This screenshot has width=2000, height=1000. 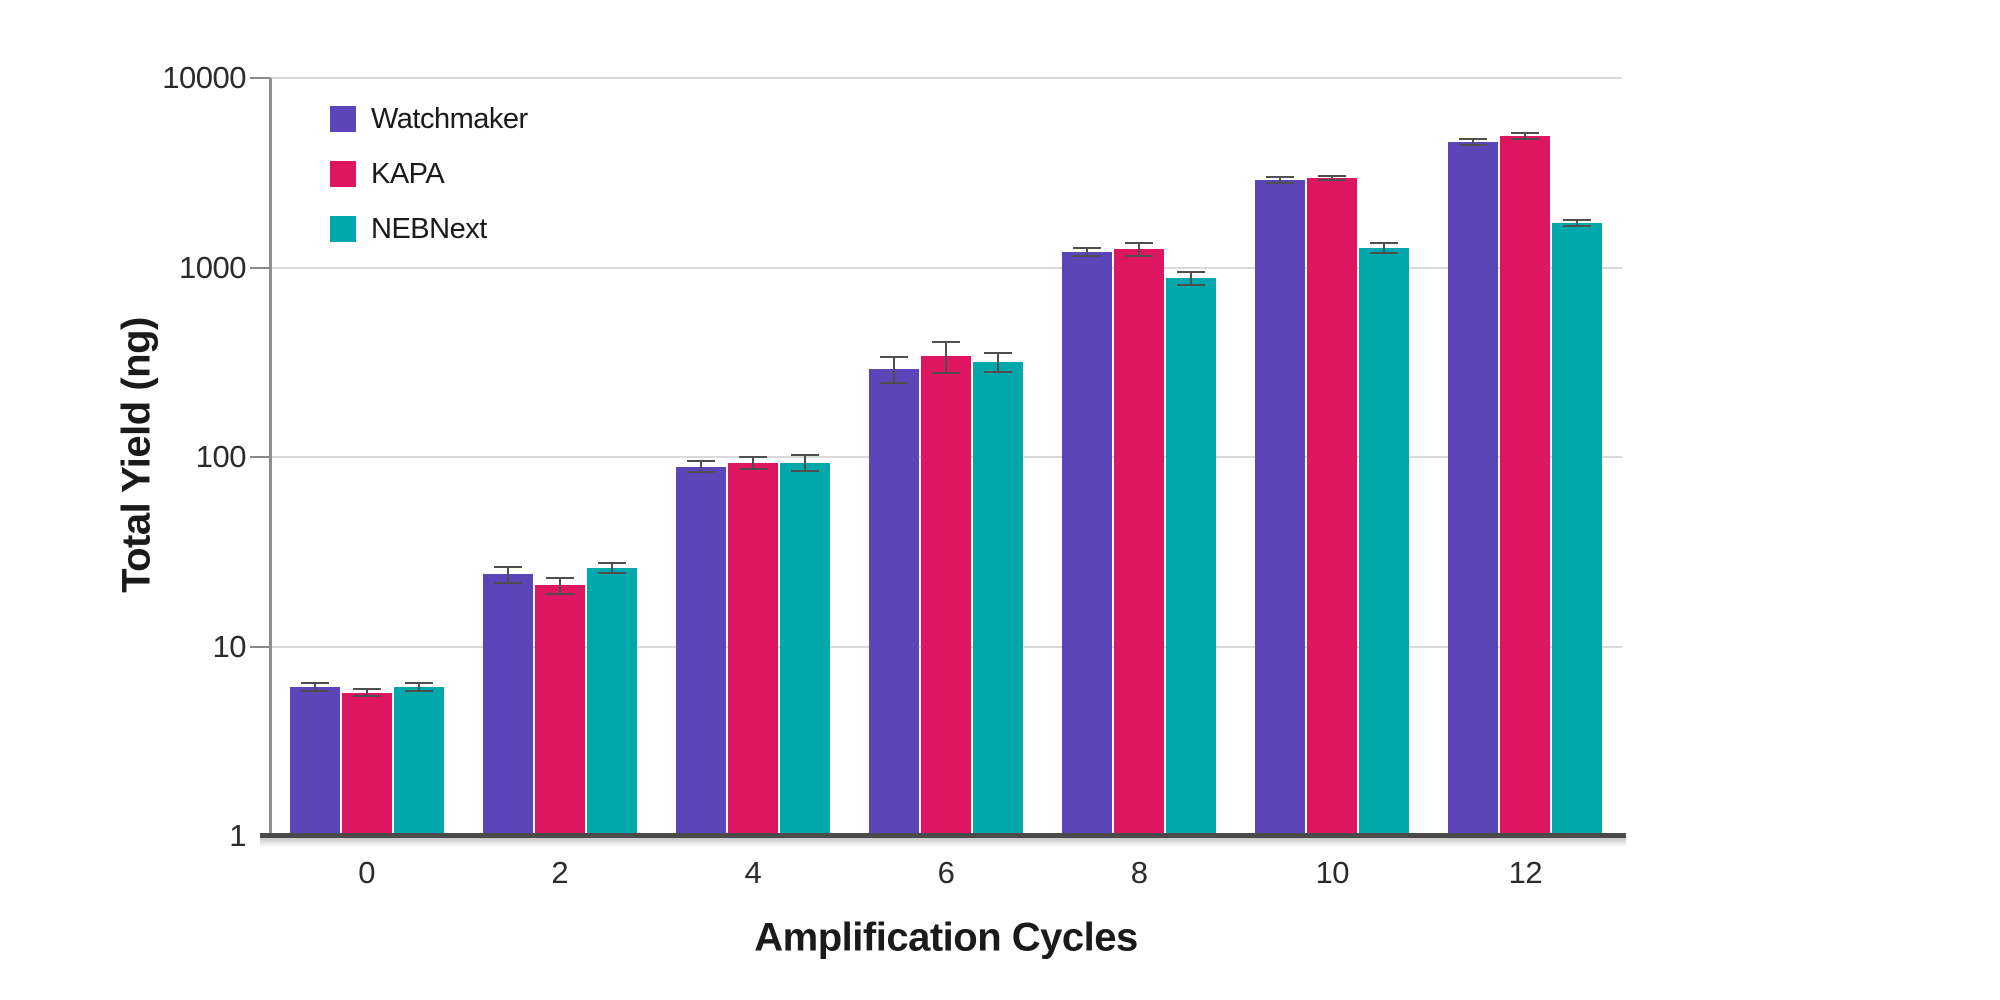 What do you see at coordinates (366, 872) in the screenshot?
I see `x-tick-label: 0` at bounding box center [366, 872].